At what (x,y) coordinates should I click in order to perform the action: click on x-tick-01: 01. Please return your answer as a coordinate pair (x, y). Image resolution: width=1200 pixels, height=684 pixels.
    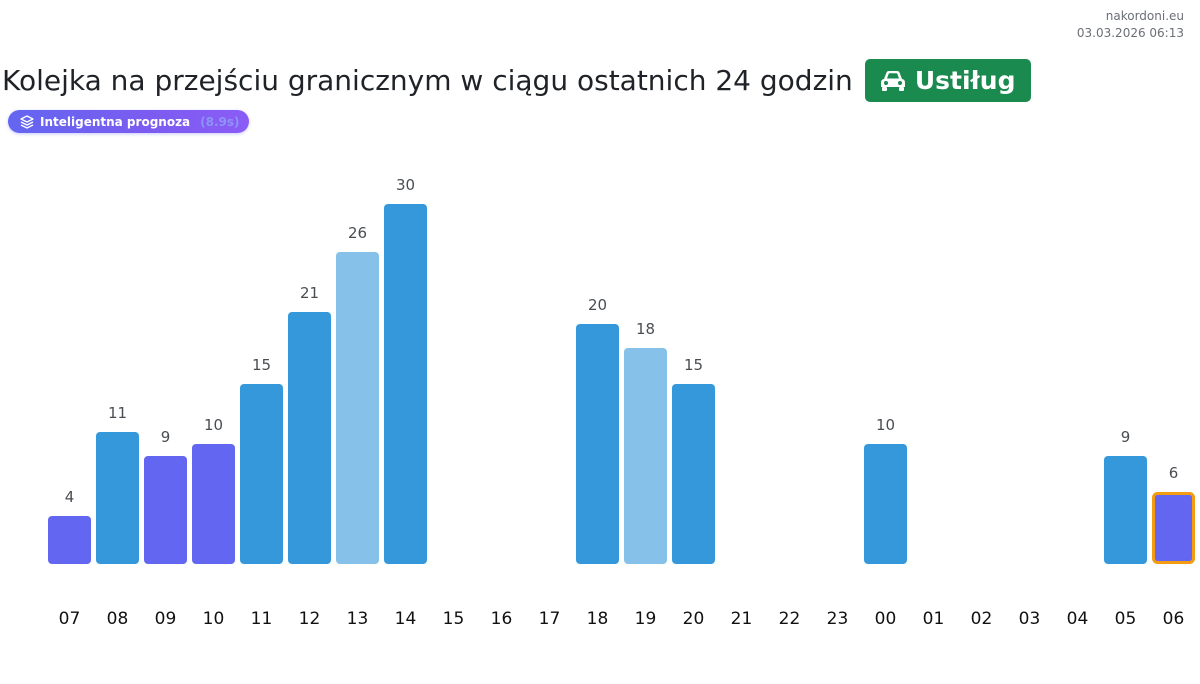
    Looking at the image, I should click on (934, 619).